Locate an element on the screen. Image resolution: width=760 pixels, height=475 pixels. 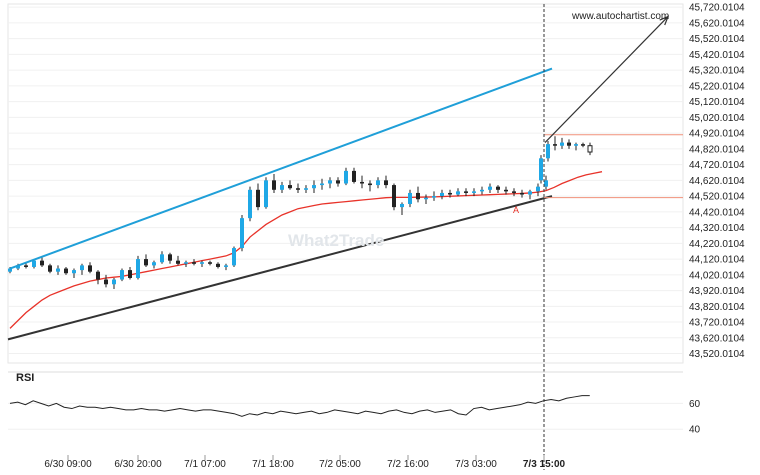
price-tick-label: 44,220.0104 is located at coordinates (717, 244).